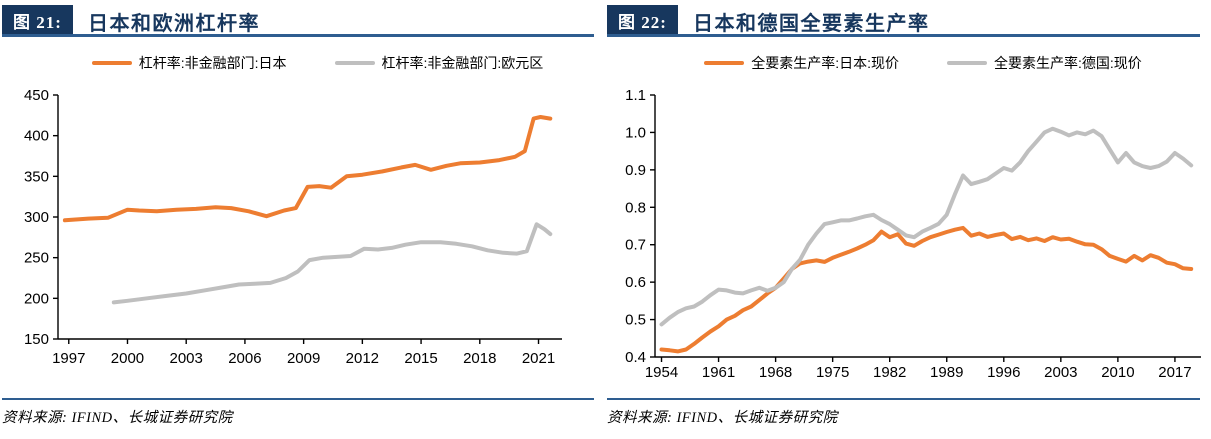  What do you see at coordinates (661, 372) in the screenshot?
I see `x-tick-label: 1954` at bounding box center [661, 372].